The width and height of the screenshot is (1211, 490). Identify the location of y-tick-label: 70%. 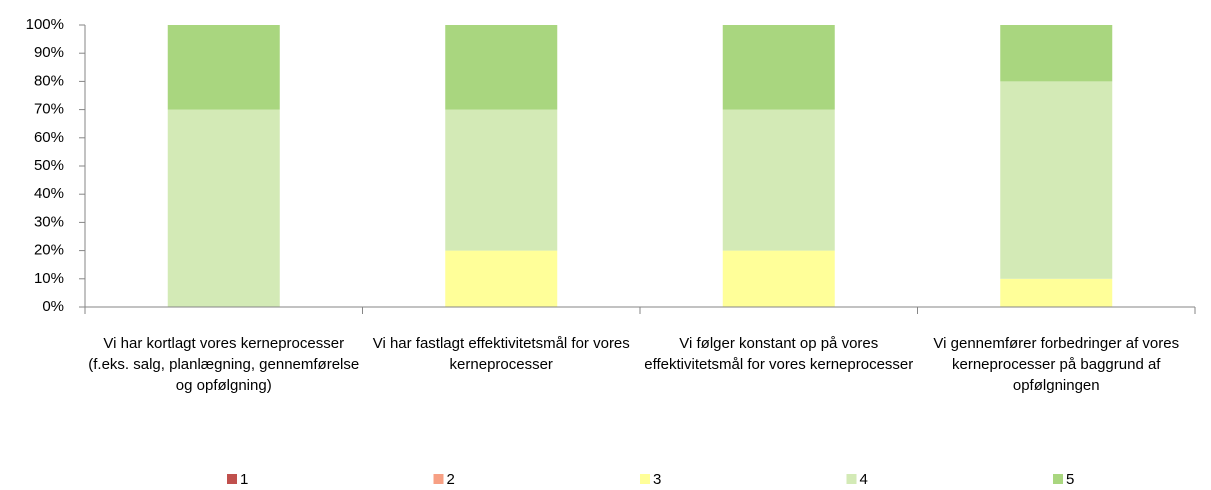
(49, 109).